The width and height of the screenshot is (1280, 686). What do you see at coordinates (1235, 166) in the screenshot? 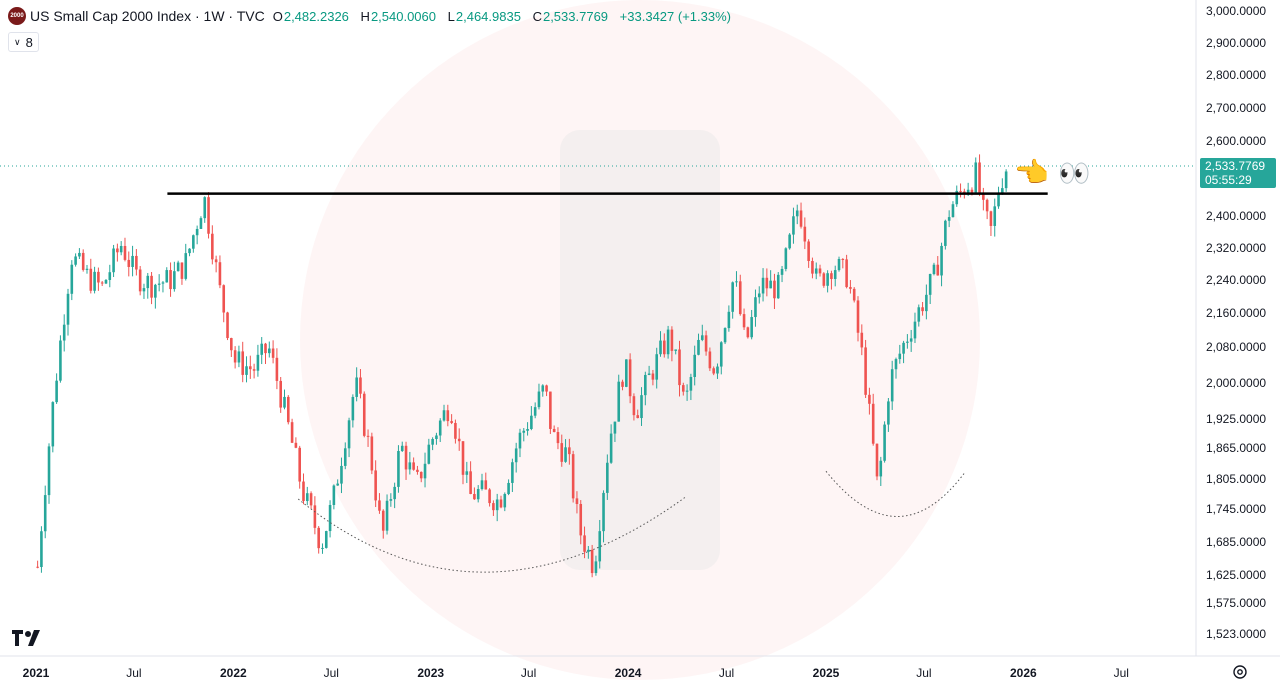
I see `last-price-value: 2,533.7769` at bounding box center [1235, 166].